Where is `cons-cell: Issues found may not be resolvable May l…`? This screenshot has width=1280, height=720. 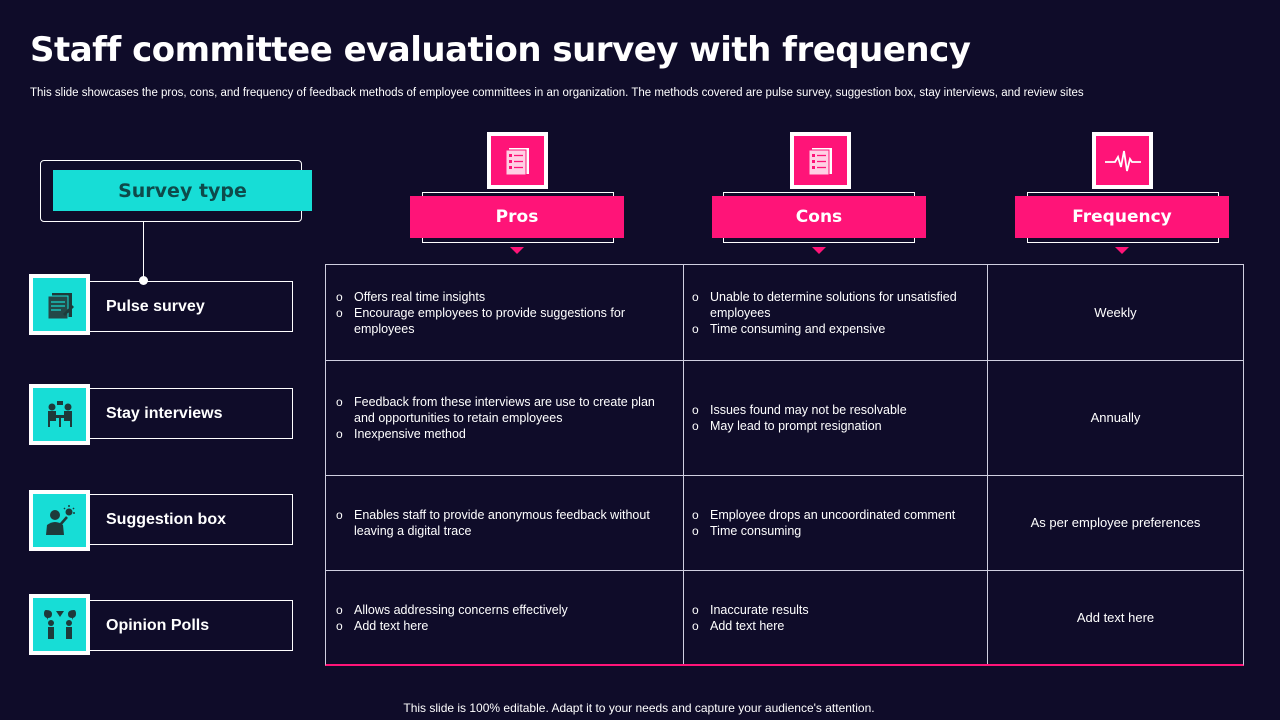
cons-cell: Issues found may not be resolvable May l… is located at coordinates (837, 418).